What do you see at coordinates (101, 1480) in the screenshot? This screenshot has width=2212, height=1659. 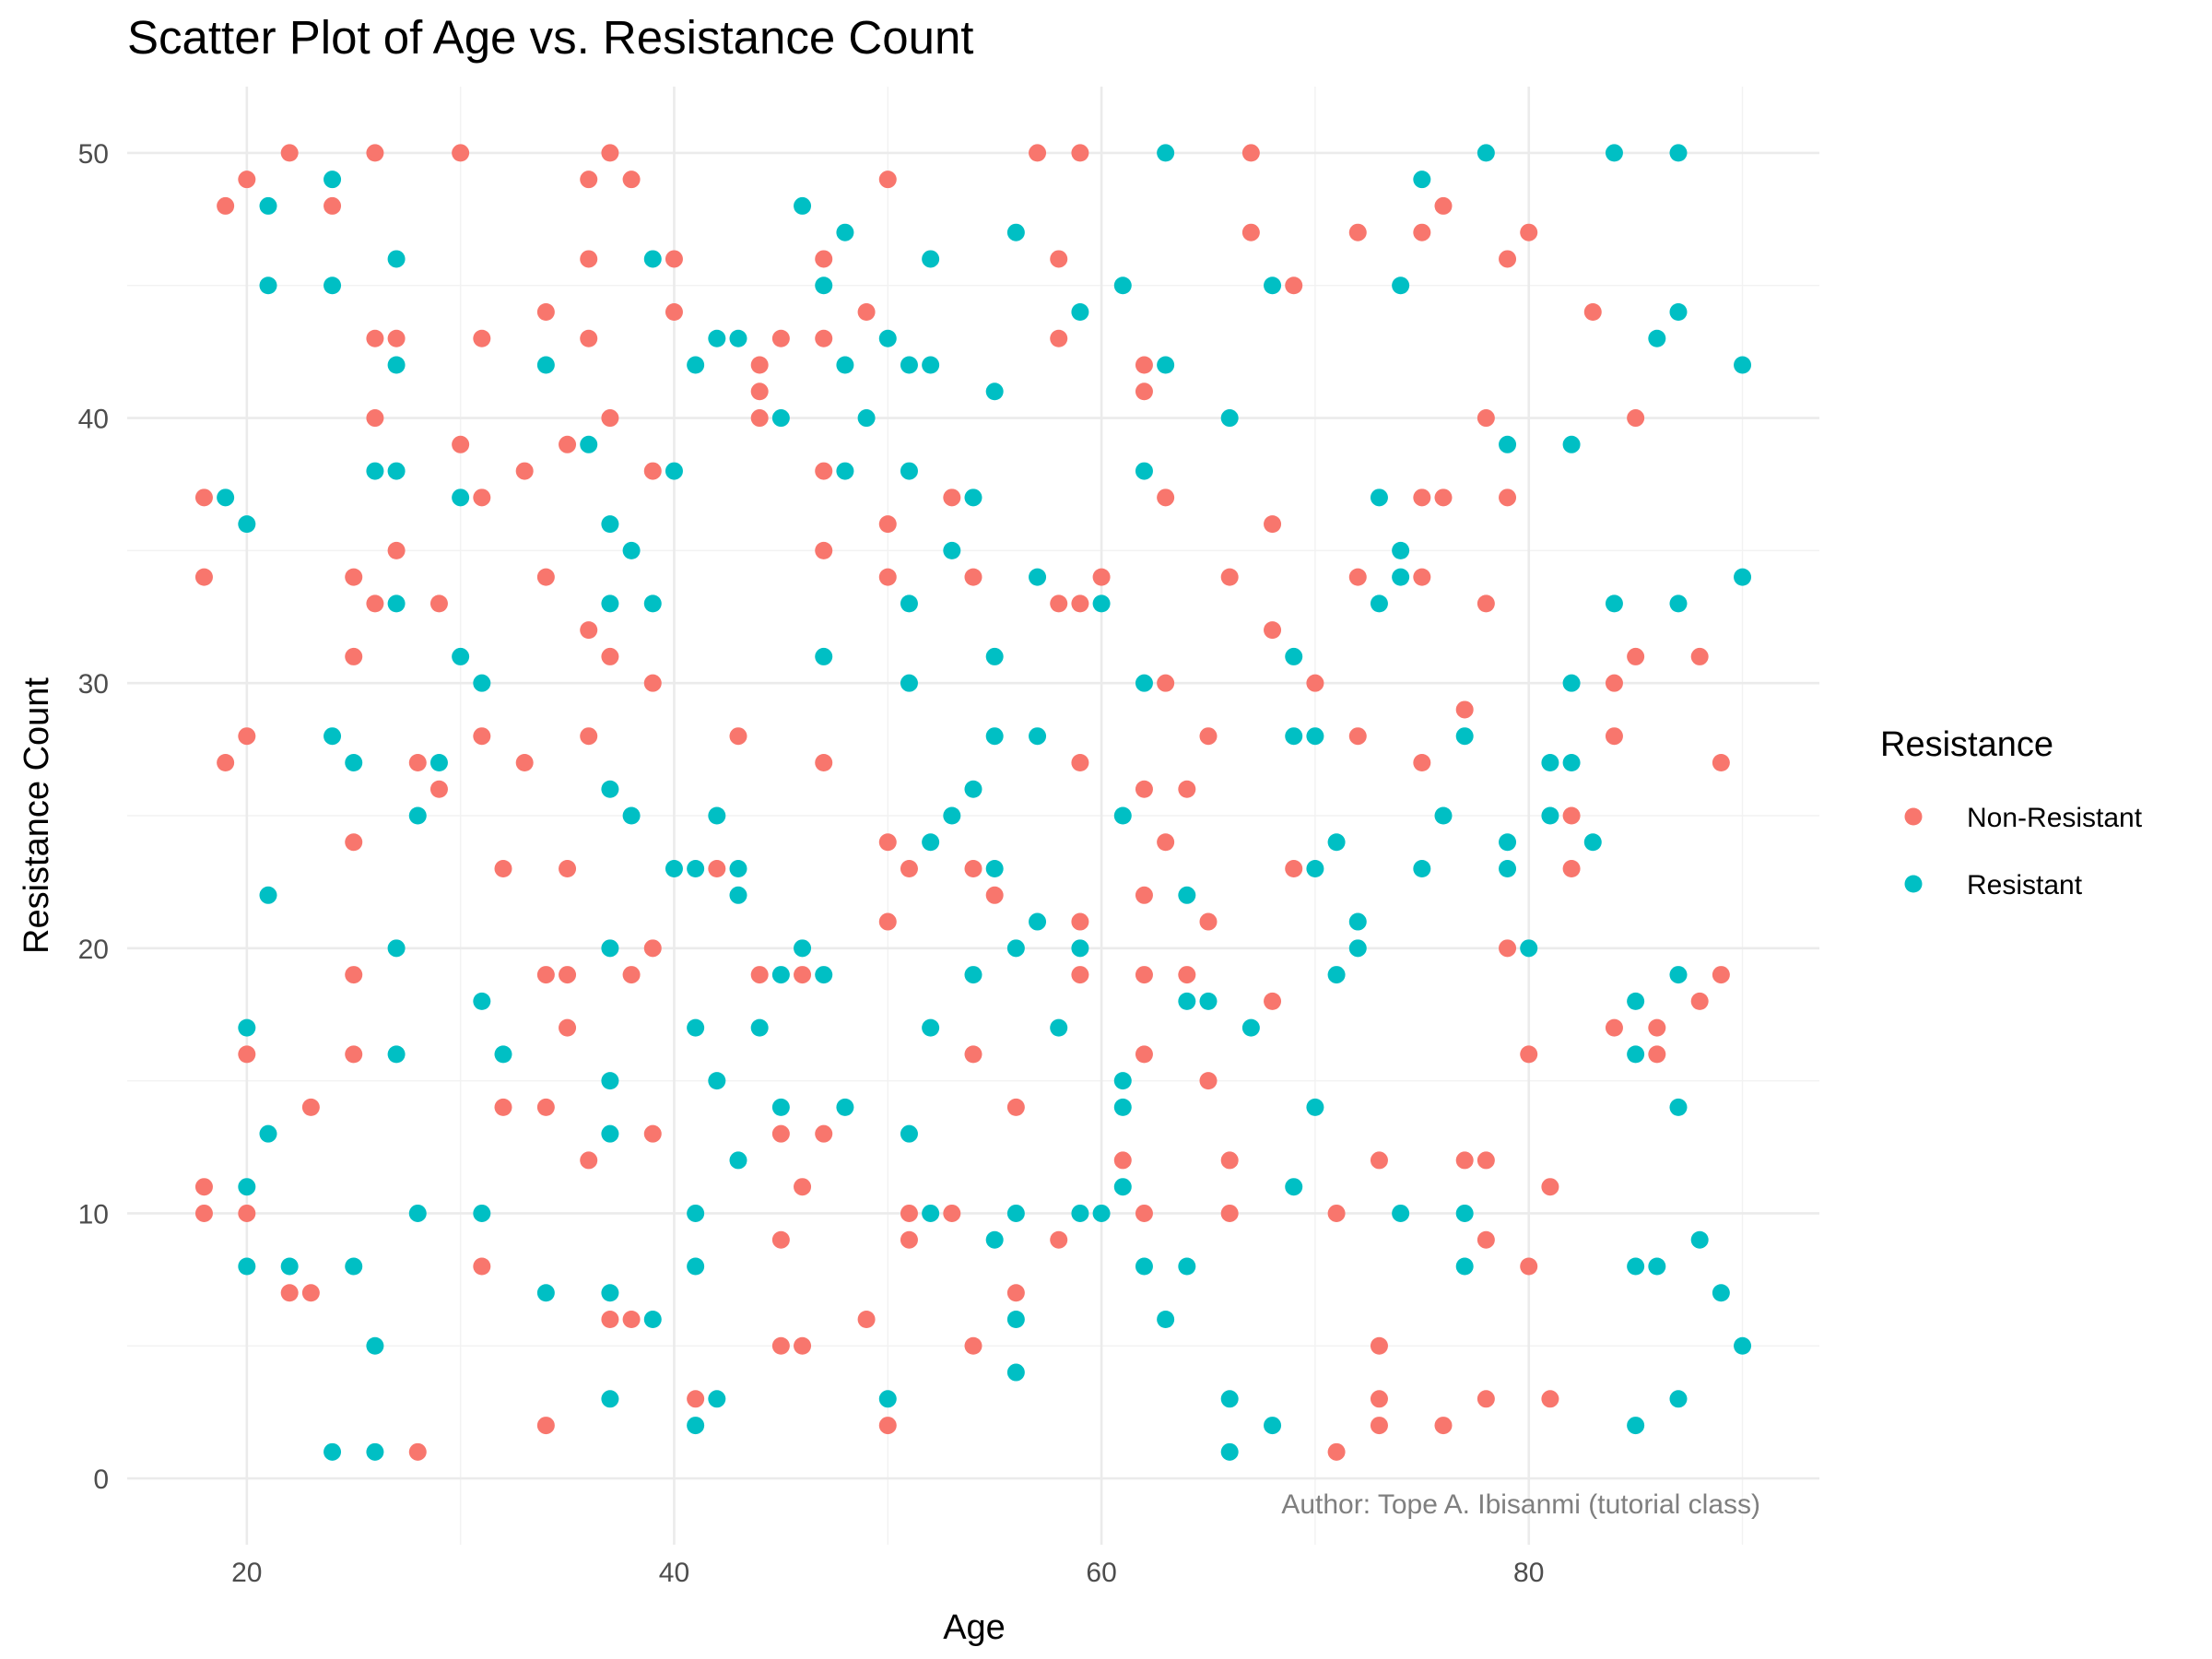 I see `y-tick-label: 0` at bounding box center [101, 1480].